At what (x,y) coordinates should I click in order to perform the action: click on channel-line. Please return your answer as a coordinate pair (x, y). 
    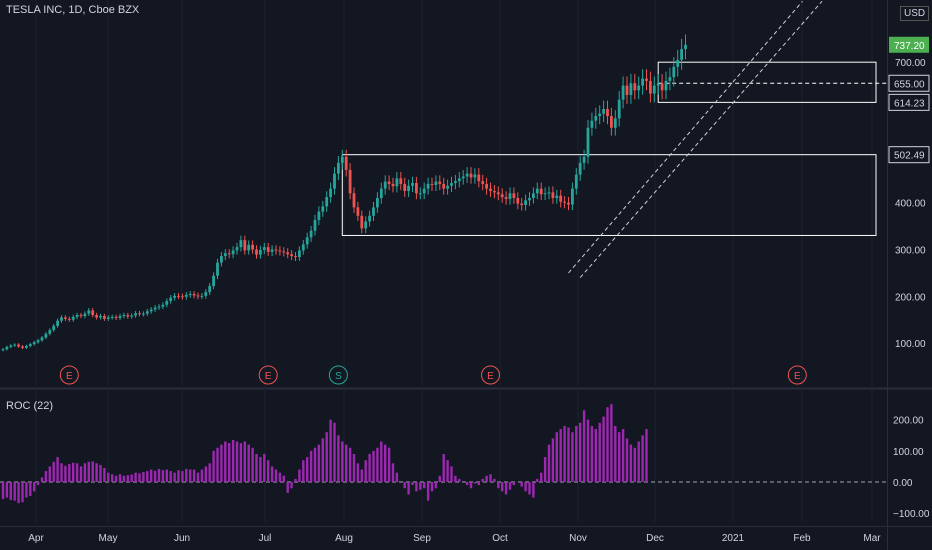
    Looking at the image, I should click on (685, 137).